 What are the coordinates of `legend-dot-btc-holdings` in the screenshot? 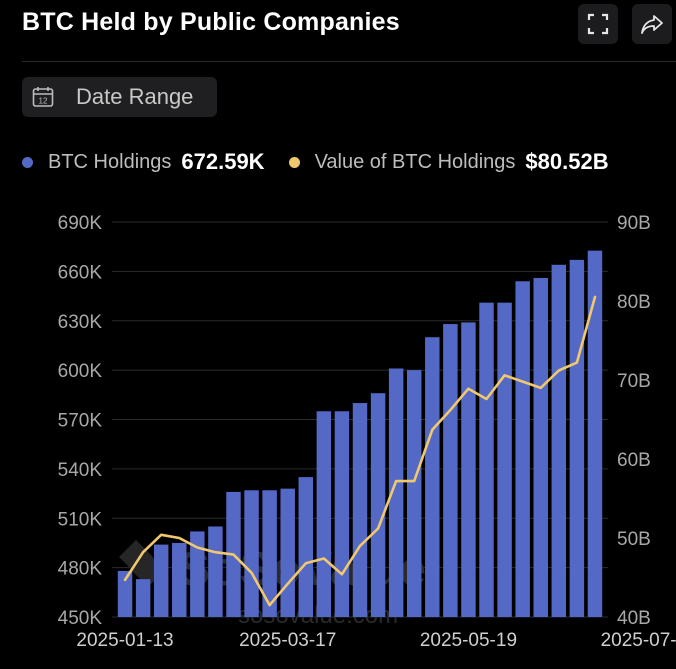 It's located at (27, 162).